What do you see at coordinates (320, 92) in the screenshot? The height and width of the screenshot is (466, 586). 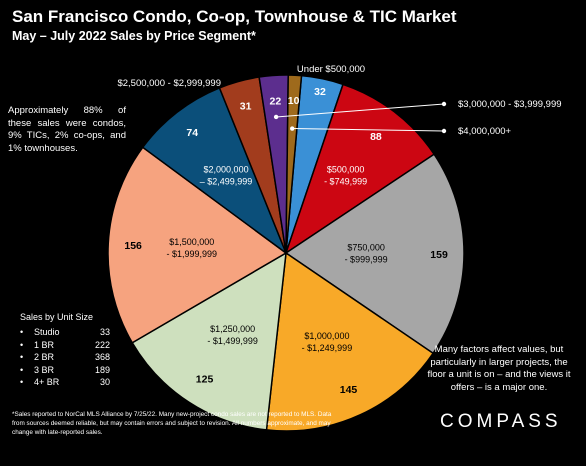 I see `slice-value-label: 32` at bounding box center [320, 92].